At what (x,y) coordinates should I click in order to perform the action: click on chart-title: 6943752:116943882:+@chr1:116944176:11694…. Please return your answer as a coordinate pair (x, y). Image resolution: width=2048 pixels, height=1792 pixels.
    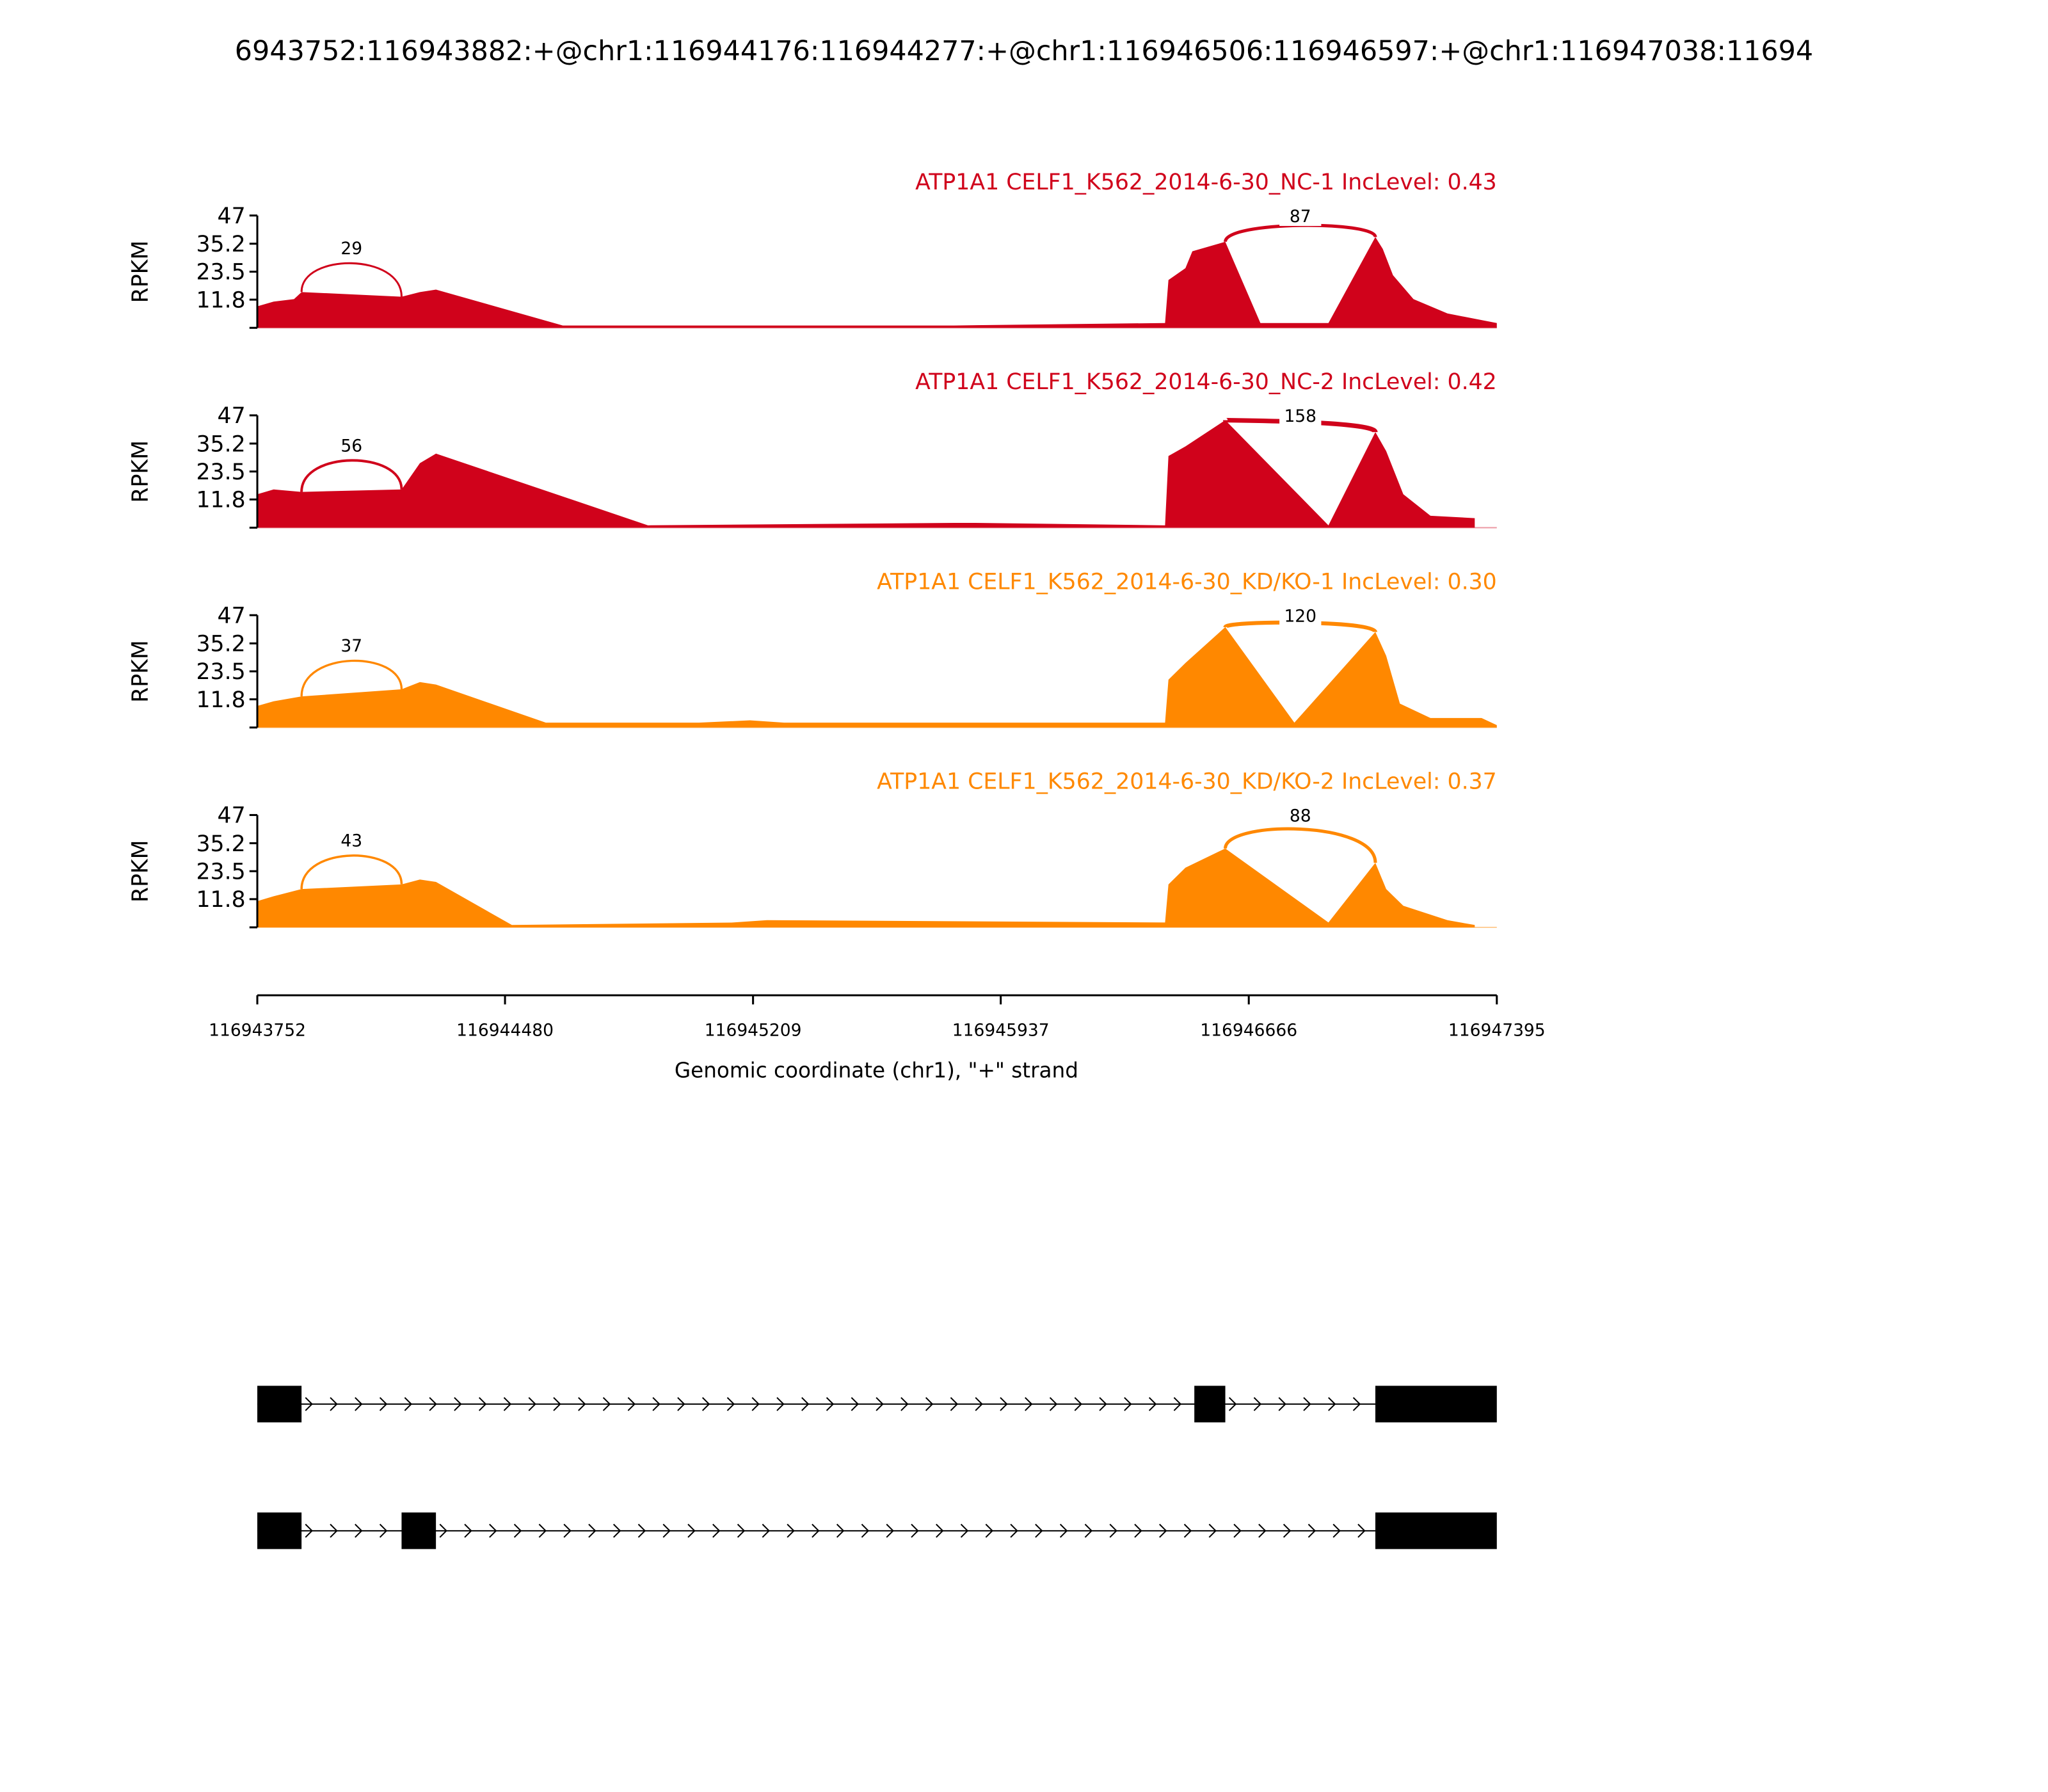
    Looking at the image, I should click on (1024, 51).